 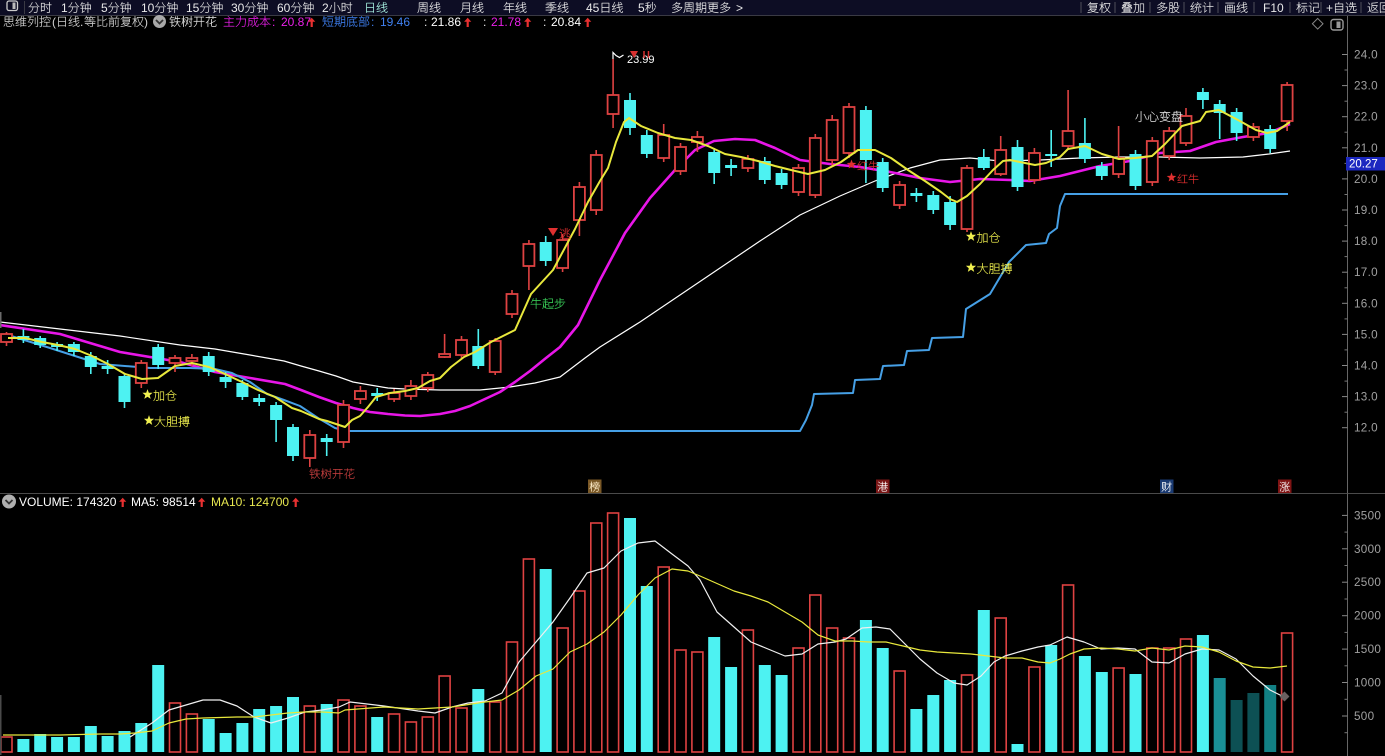 What do you see at coordinates (1366, 55) in the screenshot?
I see `svg-text: 24.0` at bounding box center [1366, 55].